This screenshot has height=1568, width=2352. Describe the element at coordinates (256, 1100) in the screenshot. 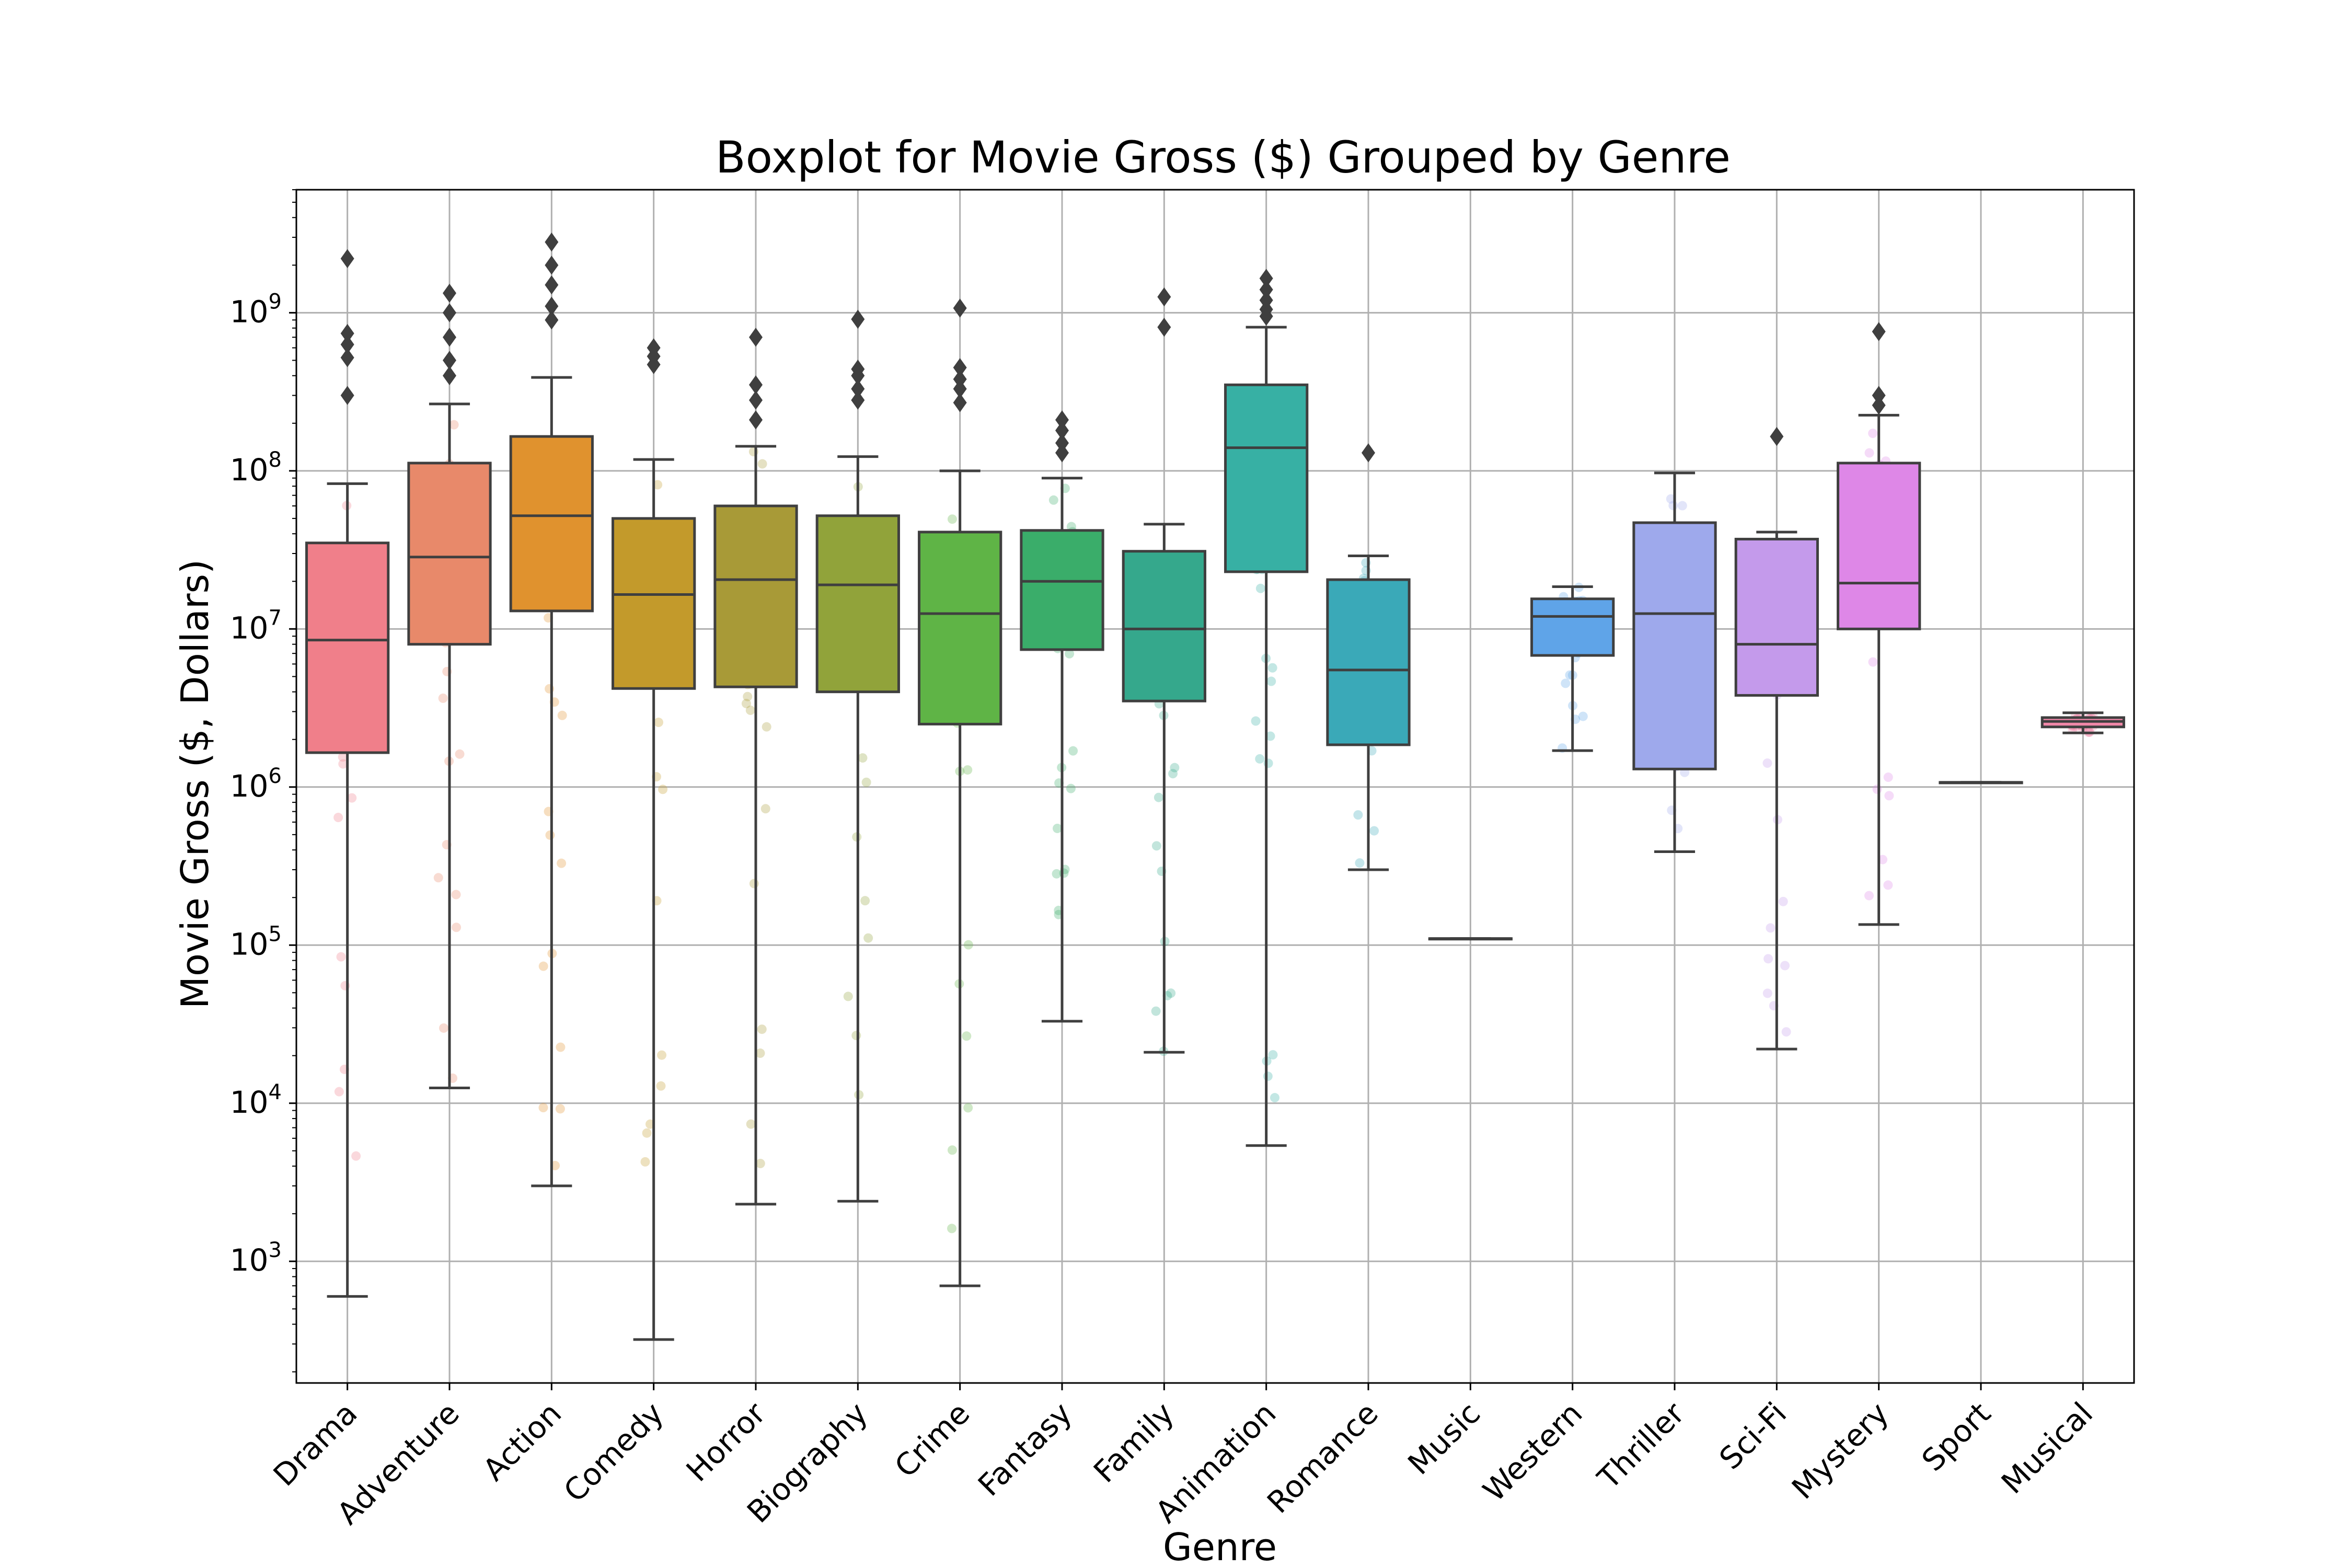

I see `y-tick-label: 10⁴` at that location.